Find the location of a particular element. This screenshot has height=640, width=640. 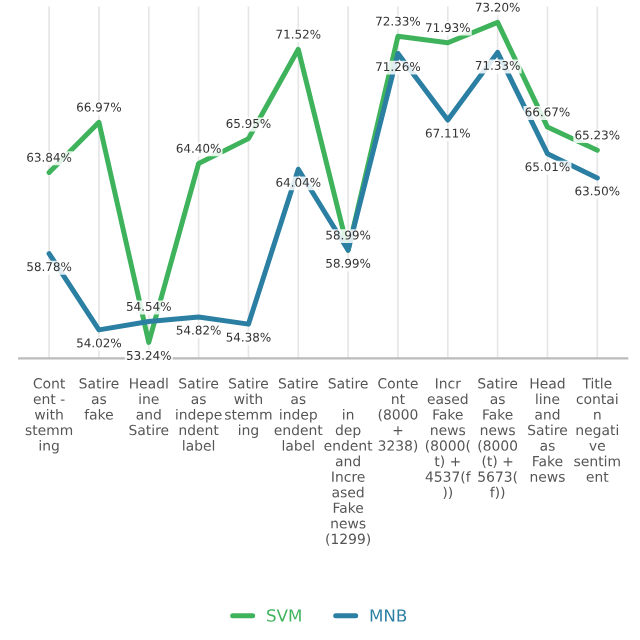

legend-label: SVM is located at coordinates (284, 615).